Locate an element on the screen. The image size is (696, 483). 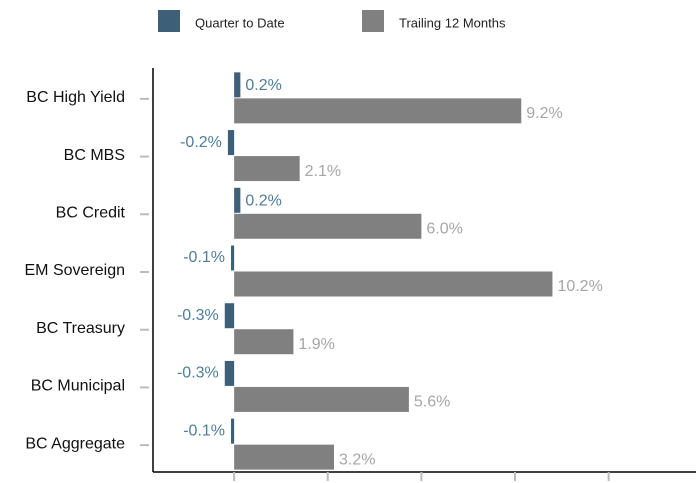
value-label: 1.9% is located at coordinates (316, 344).